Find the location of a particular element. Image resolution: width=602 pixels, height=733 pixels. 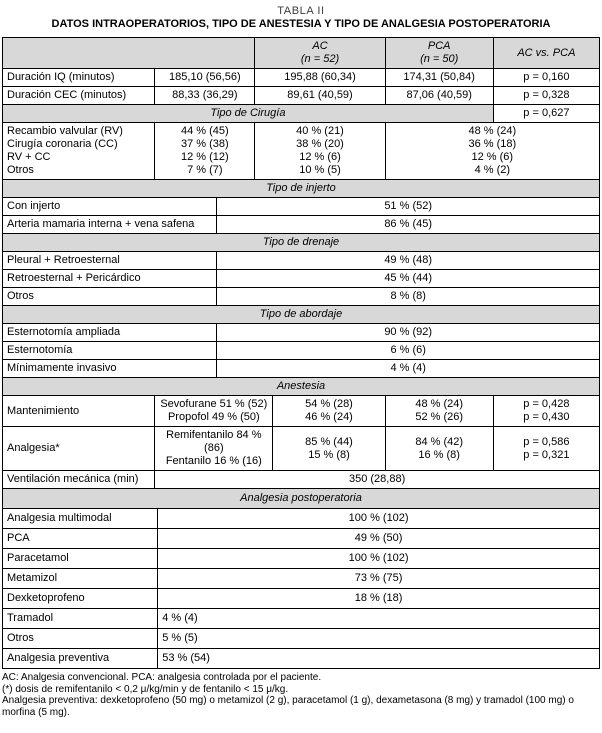

row-value: 6 % (6) is located at coordinates (408, 350).